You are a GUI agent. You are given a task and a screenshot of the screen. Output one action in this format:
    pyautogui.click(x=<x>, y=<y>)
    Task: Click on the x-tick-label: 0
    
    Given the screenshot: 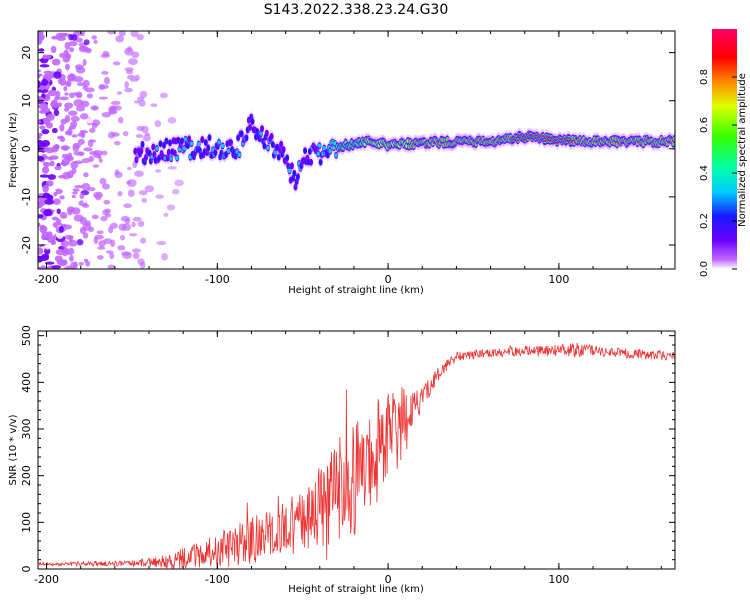 What is the action you would take?
    pyautogui.click(x=388, y=579)
    